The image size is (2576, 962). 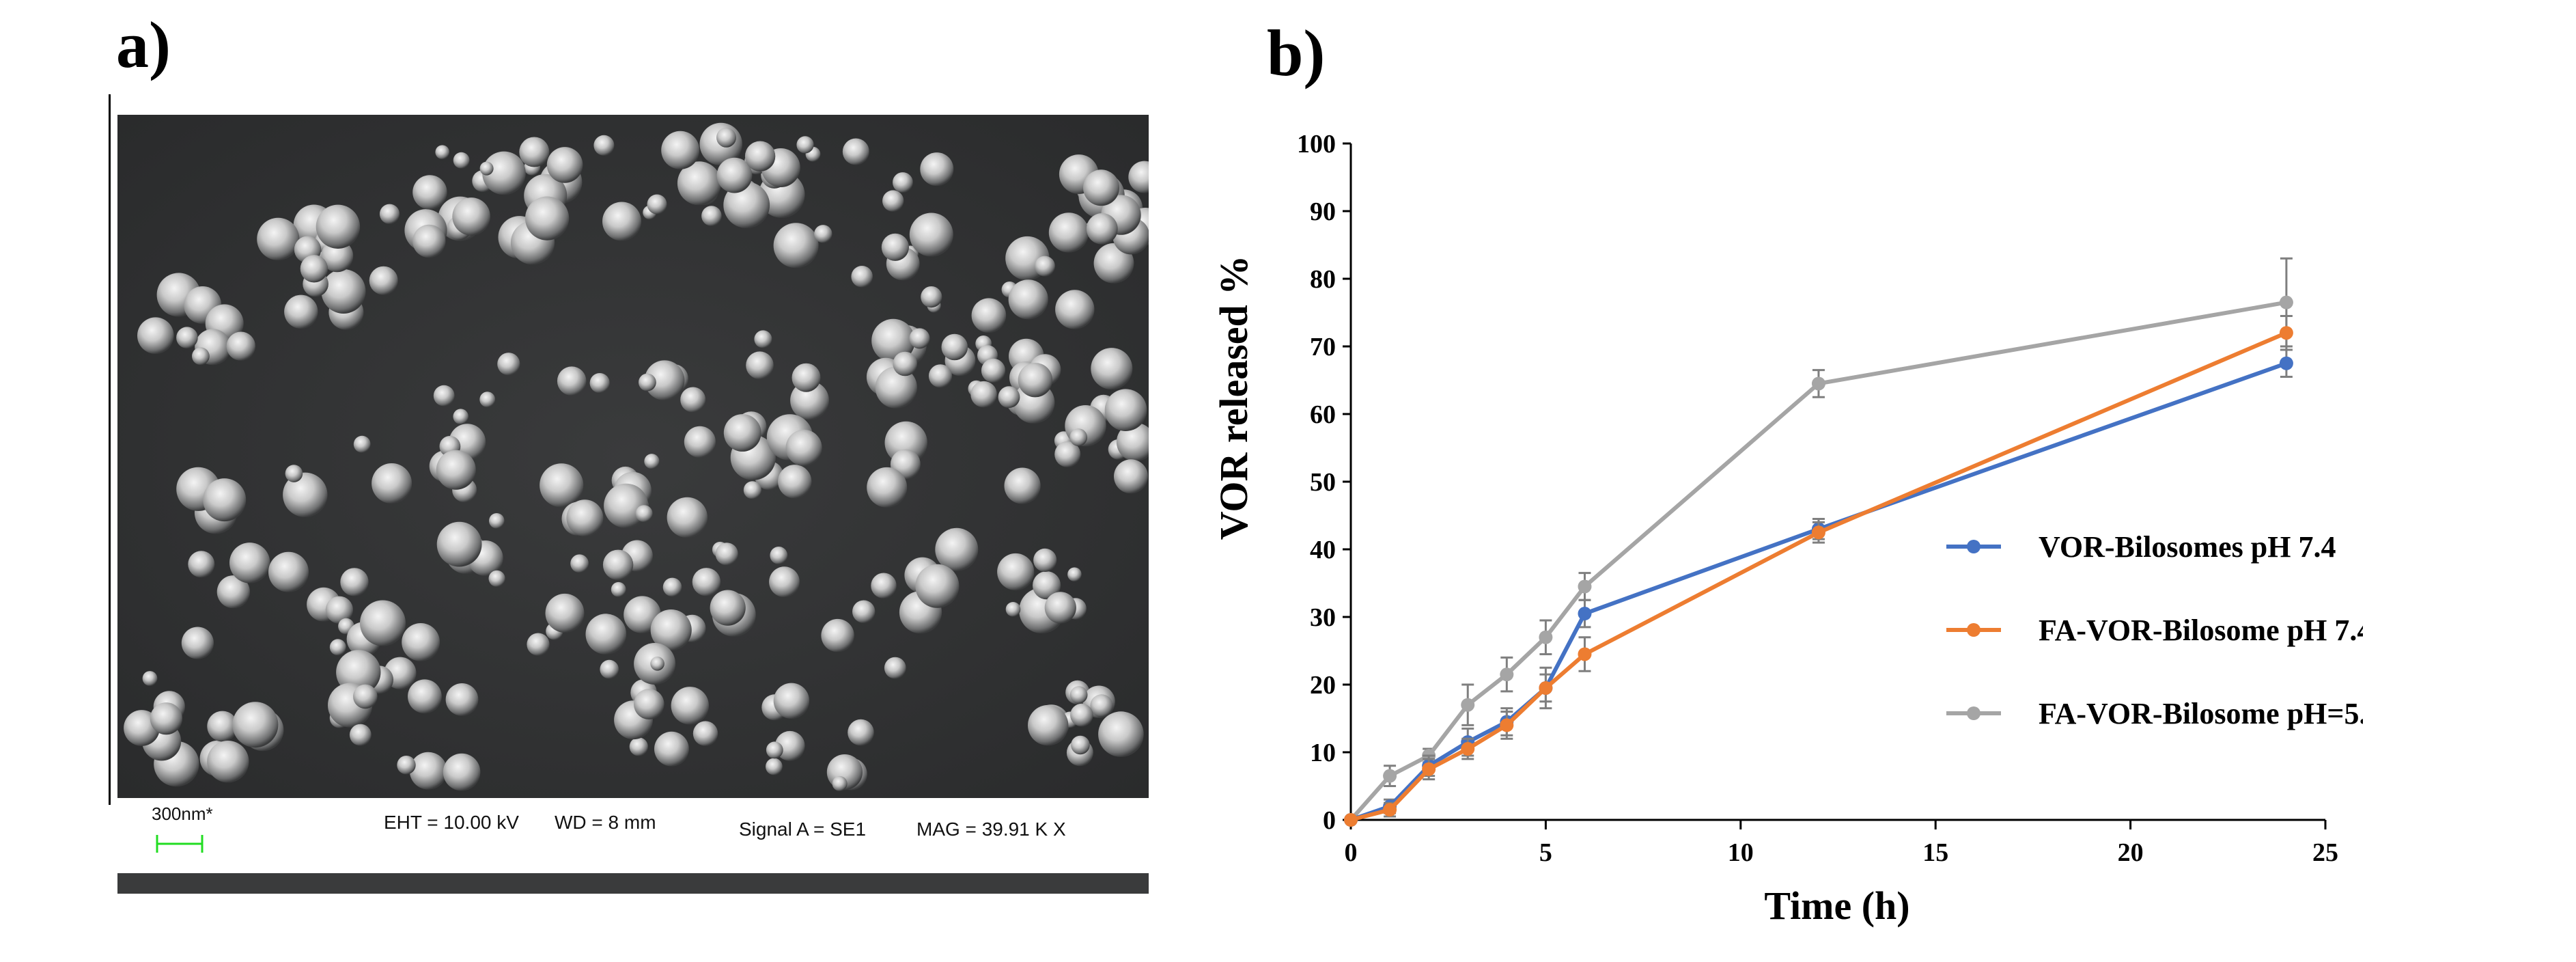 I want to click on panel-label-a: a), so click(x=143, y=44).